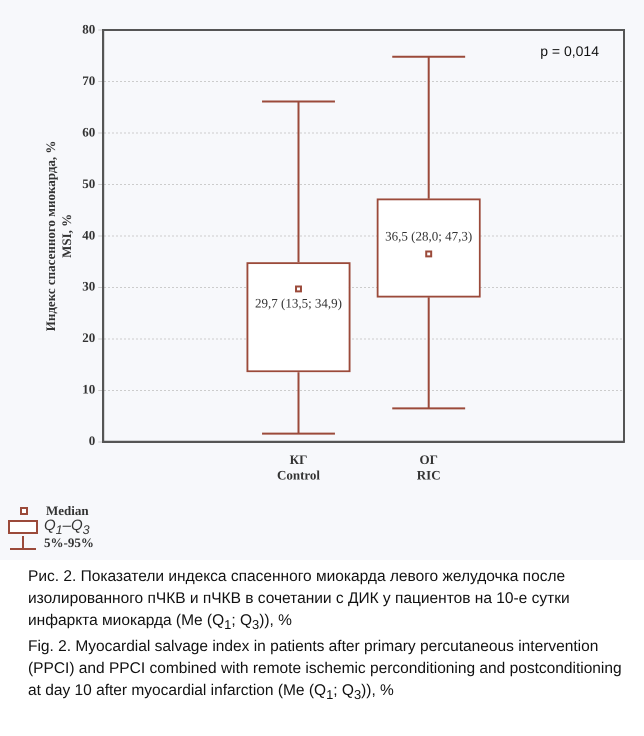  I want to click on text: 36,5 (28,0; 47,3), so click(428, 236).